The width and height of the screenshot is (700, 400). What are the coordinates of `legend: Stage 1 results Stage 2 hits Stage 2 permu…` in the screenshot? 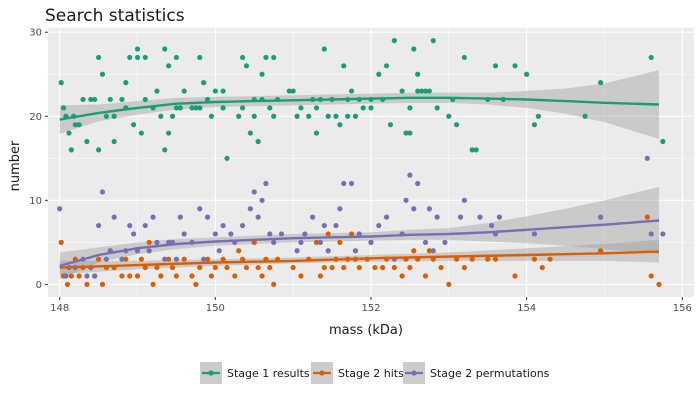 It's located at (375, 373).